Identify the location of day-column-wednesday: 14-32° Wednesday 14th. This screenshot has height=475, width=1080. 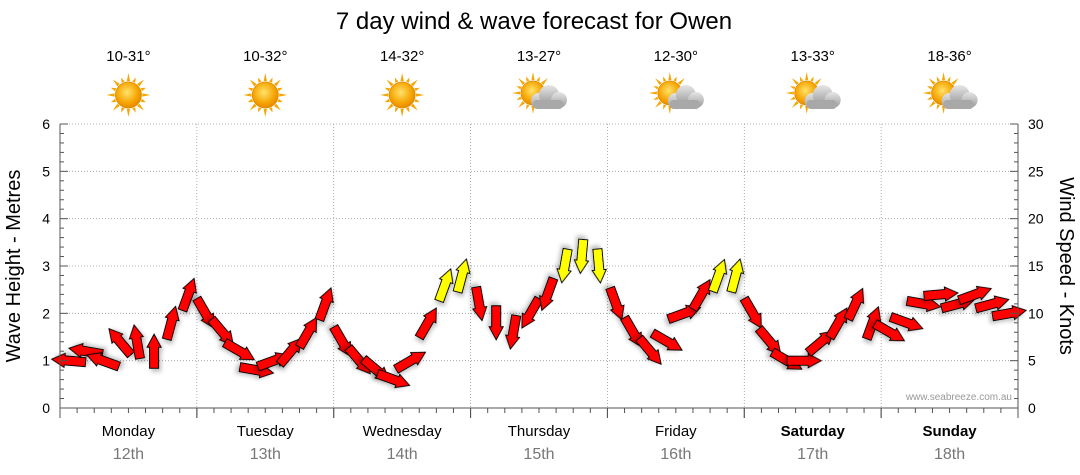
(402, 255).